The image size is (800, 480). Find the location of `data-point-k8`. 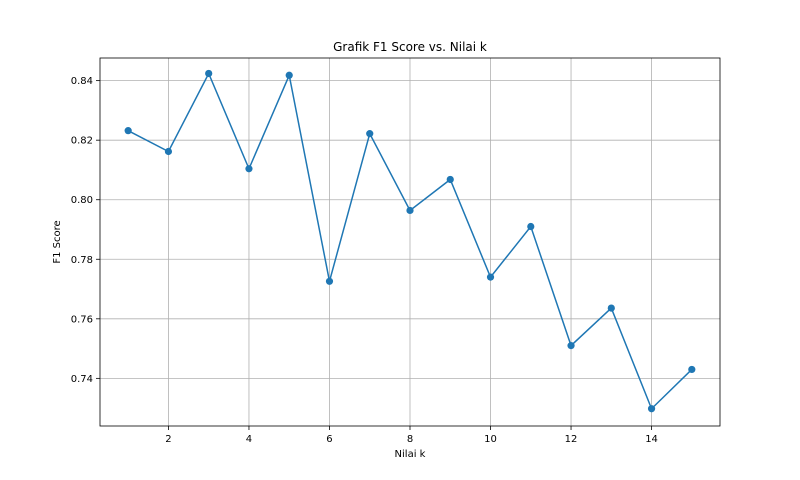

data-point-k8 is located at coordinates (410, 210).